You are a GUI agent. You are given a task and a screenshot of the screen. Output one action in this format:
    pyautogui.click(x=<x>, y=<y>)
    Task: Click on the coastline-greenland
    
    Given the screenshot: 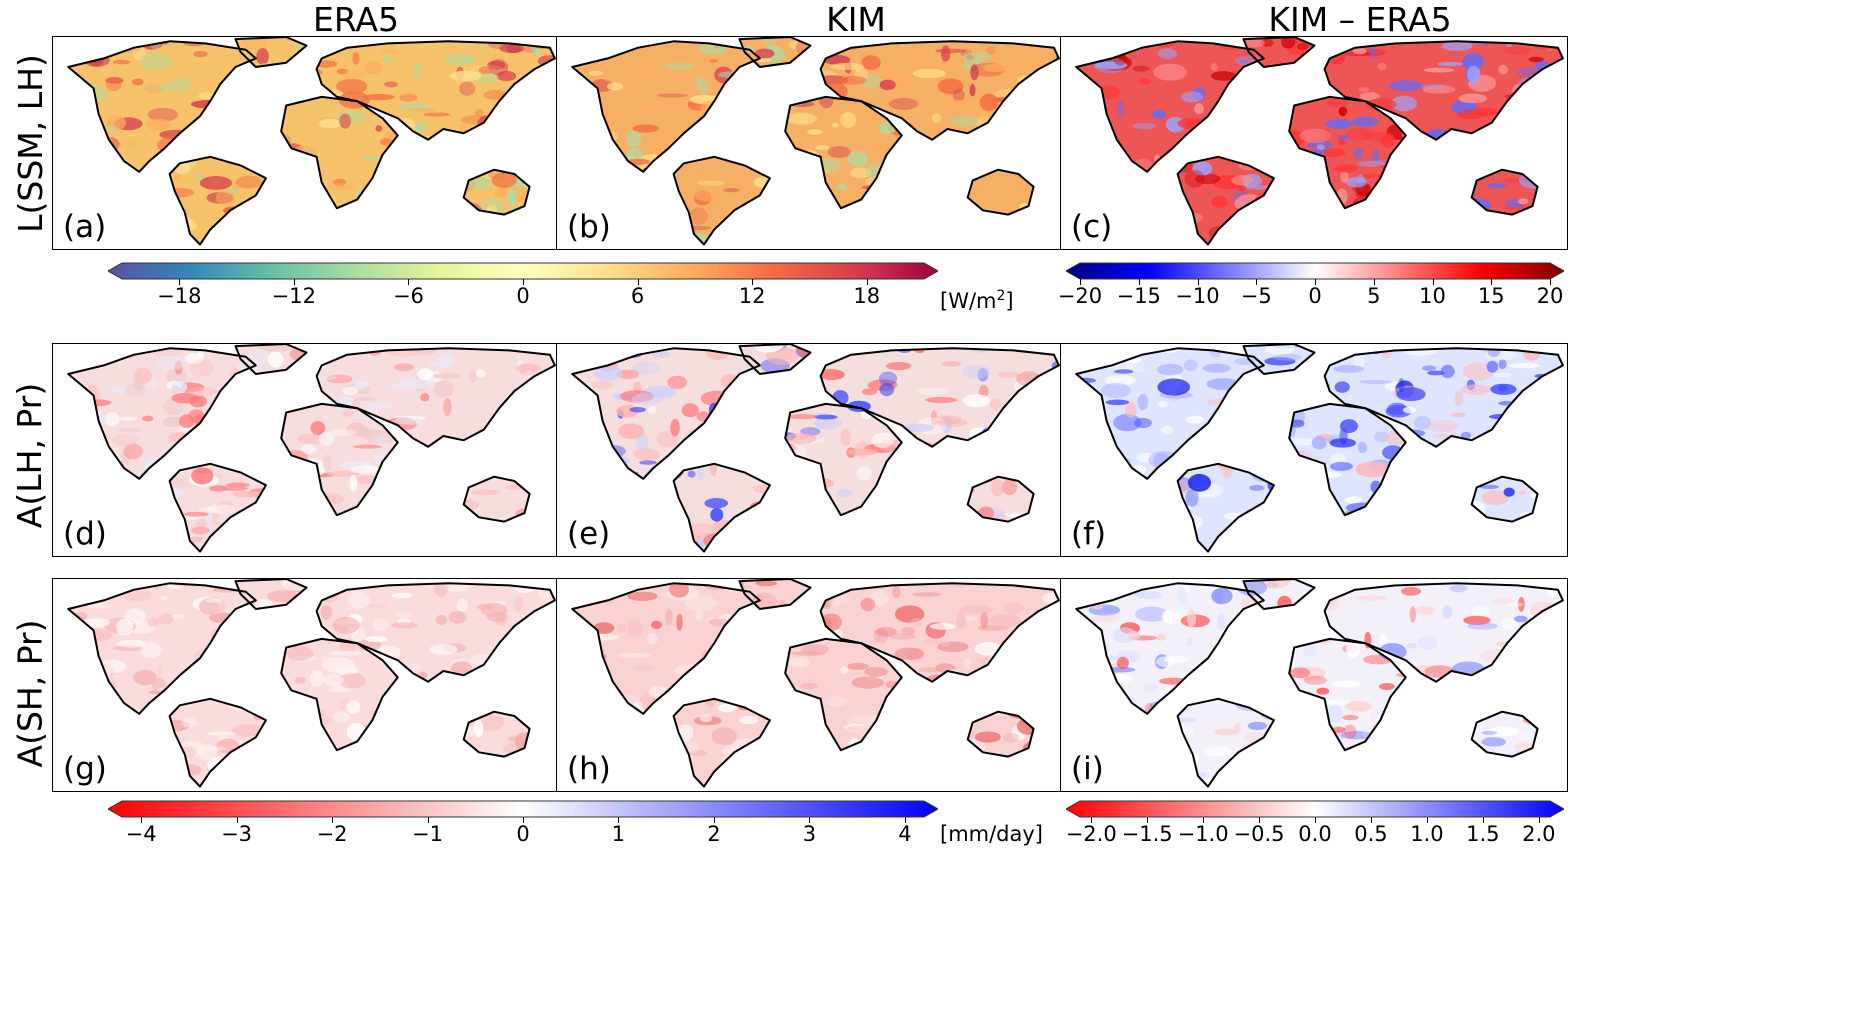 What is the action you would take?
    pyautogui.click(x=775, y=359)
    